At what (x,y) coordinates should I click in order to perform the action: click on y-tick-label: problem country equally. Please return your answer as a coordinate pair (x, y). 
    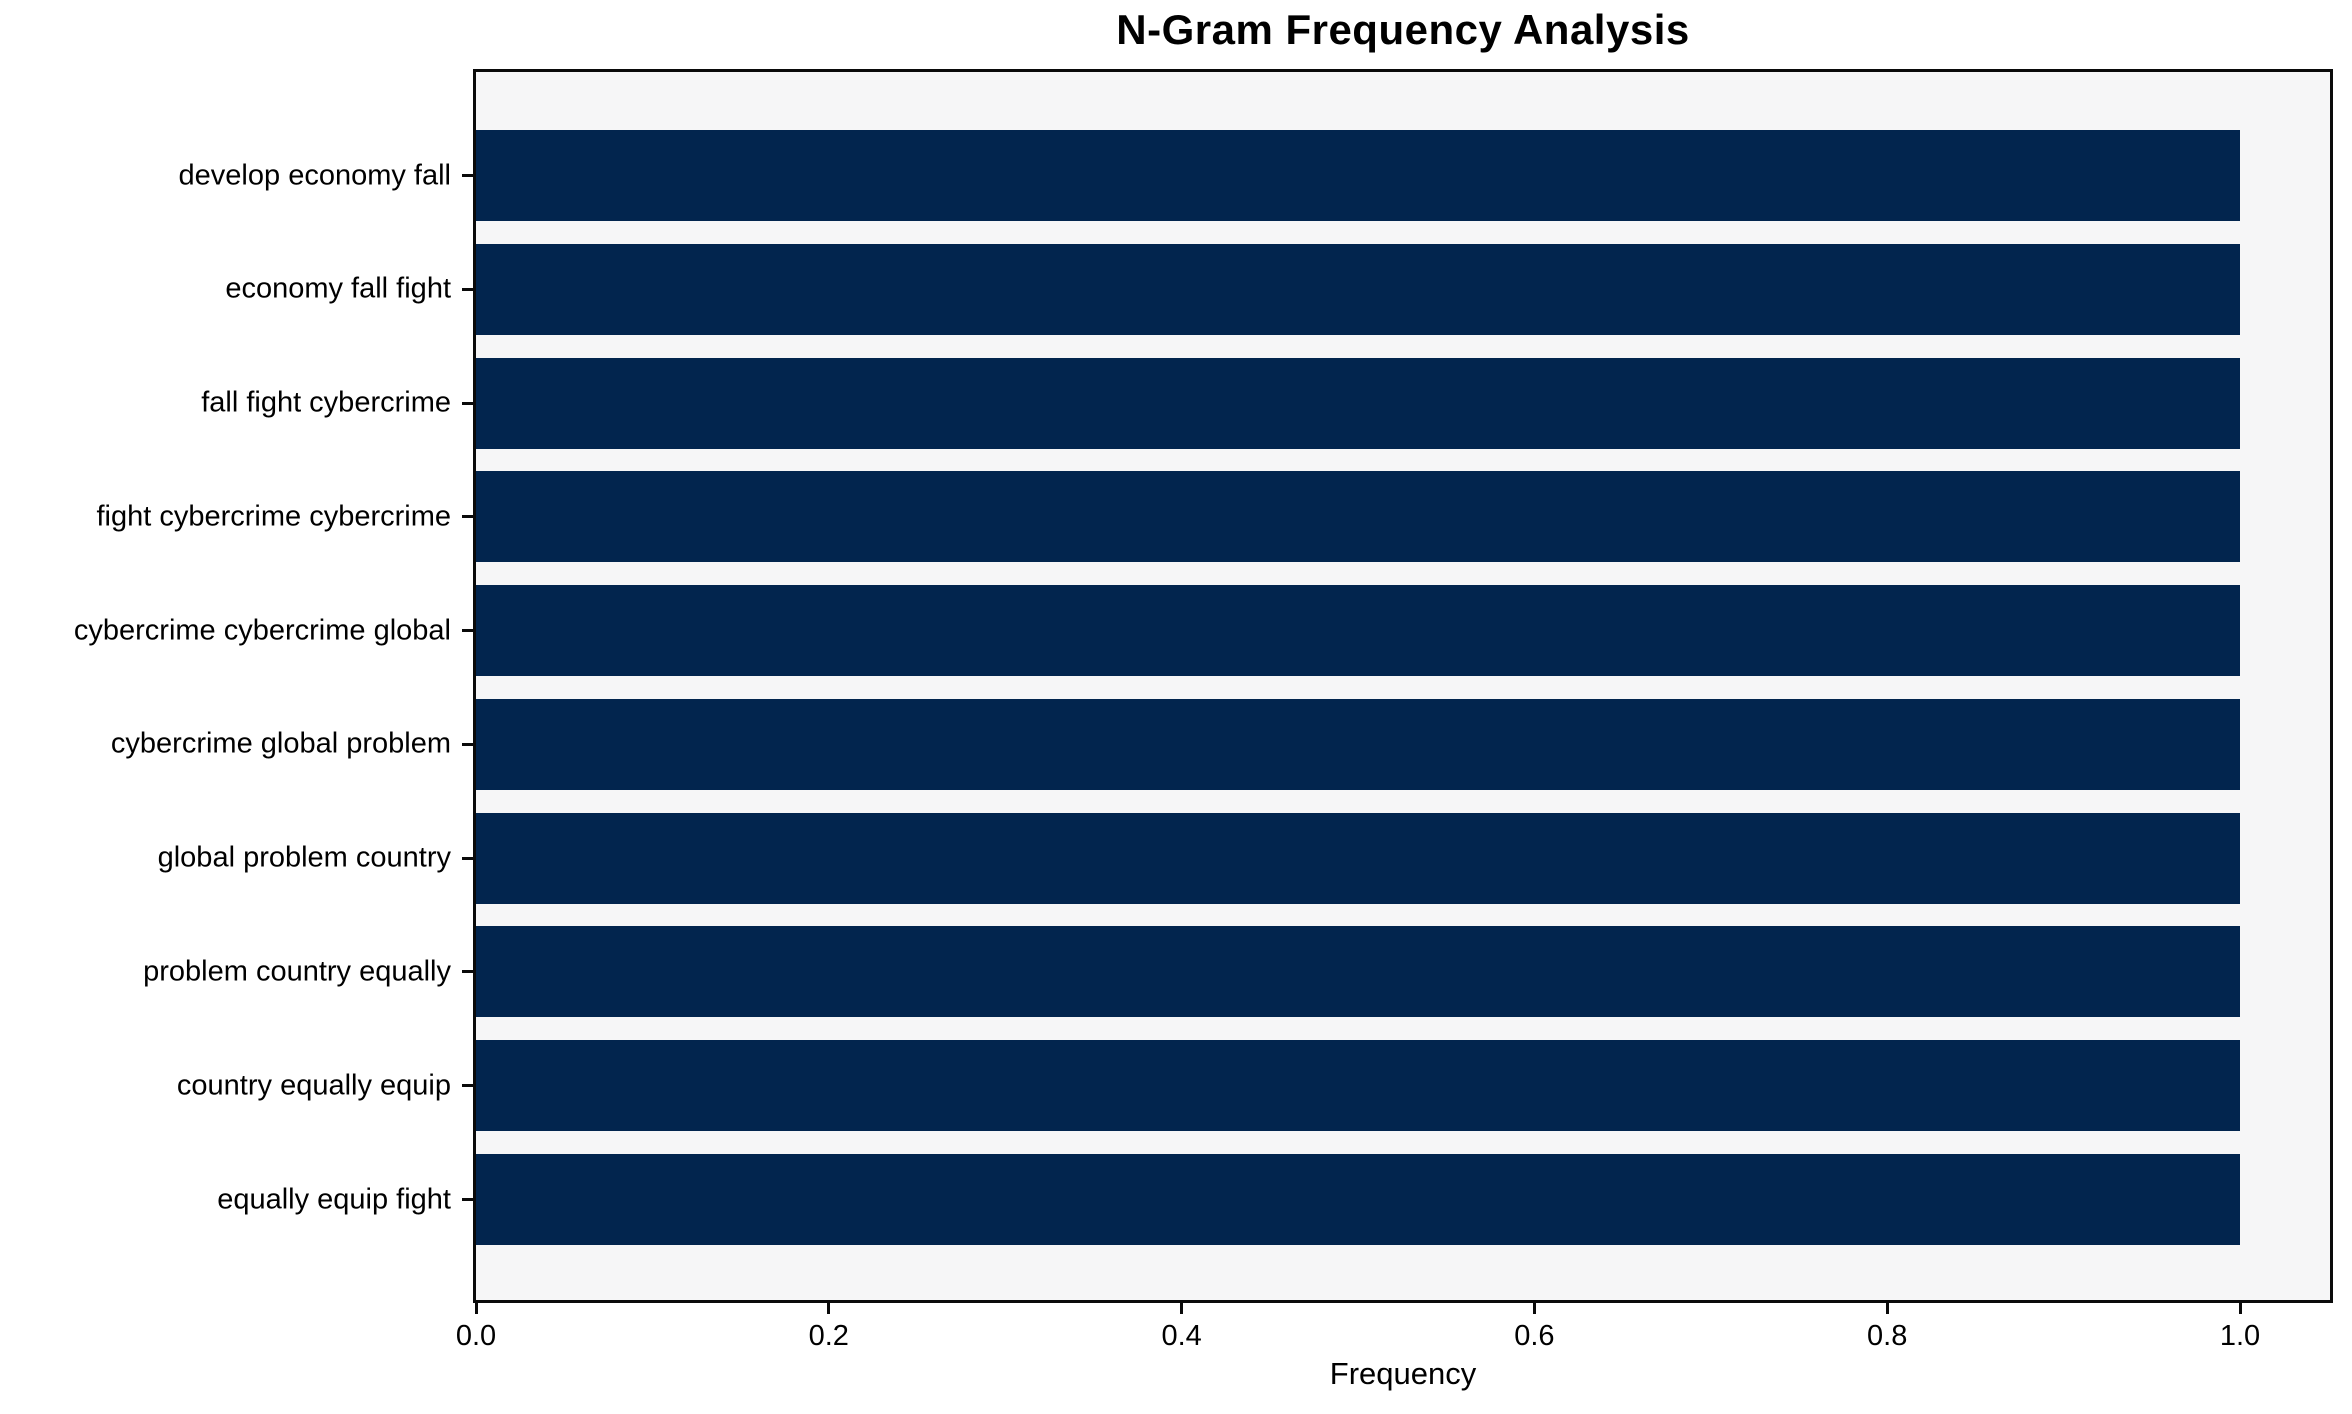
    Looking at the image, I should click on (297, 971).